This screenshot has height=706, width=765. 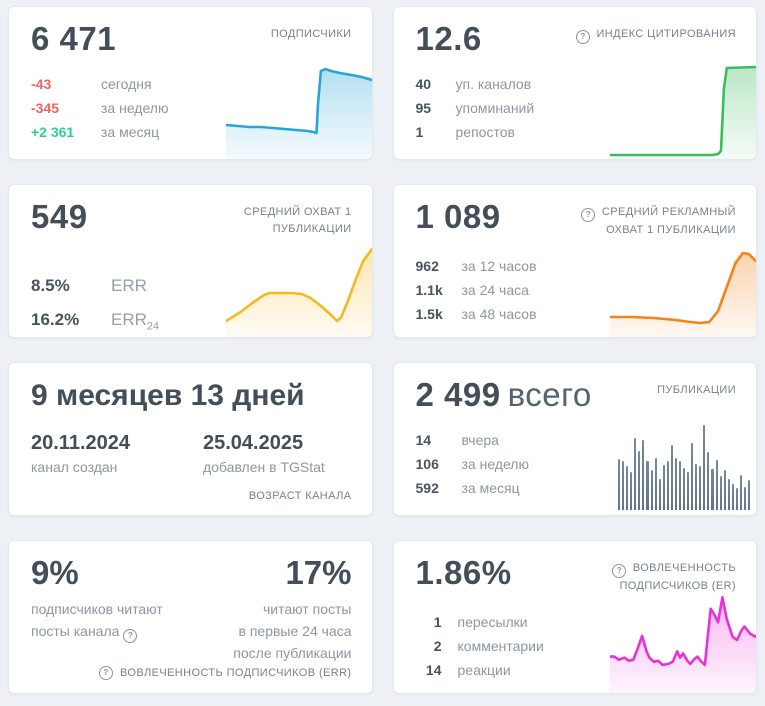 I want to click on average-reach-stats: 8.5% ERR 16.2% ERR24, so click(x=191, y=304).